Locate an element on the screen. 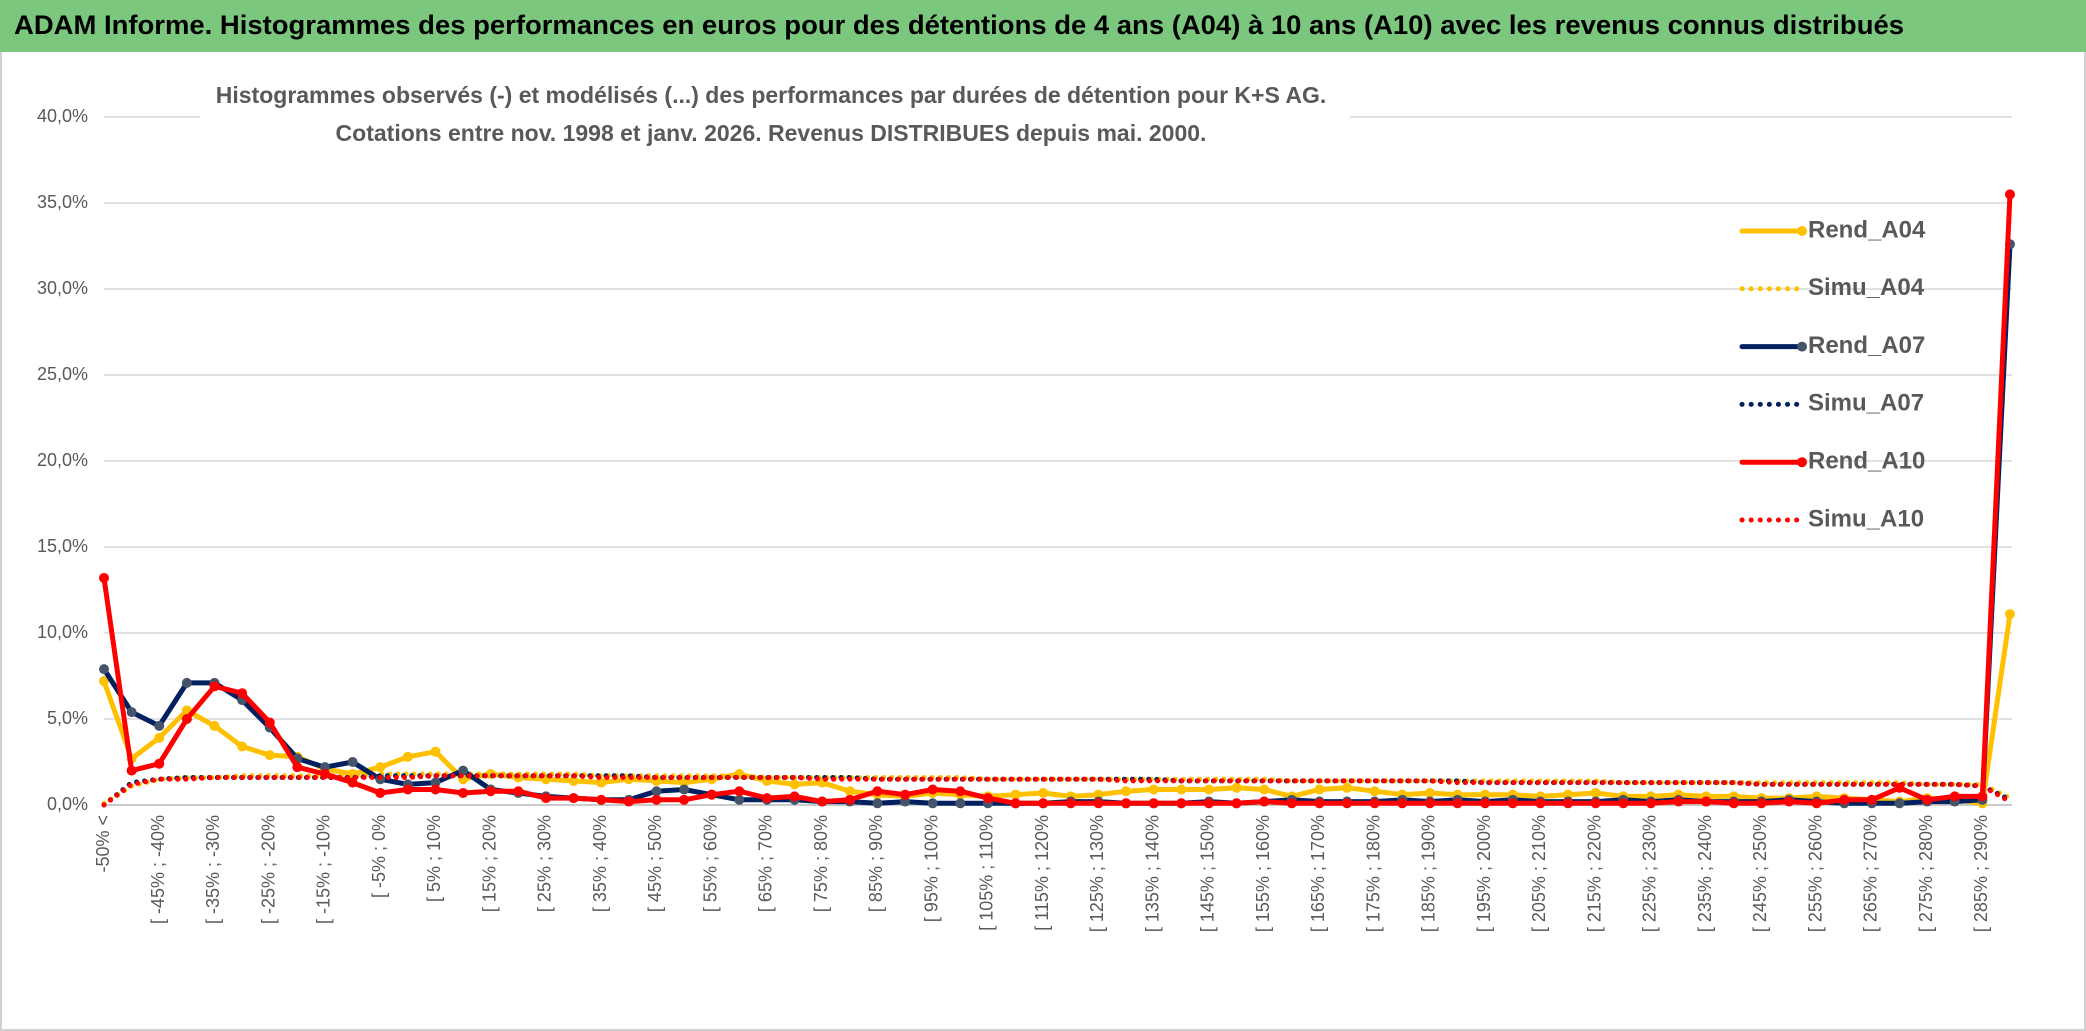  x-tick-label: [ -25% ; -20% is located at coordinates (268, 869).